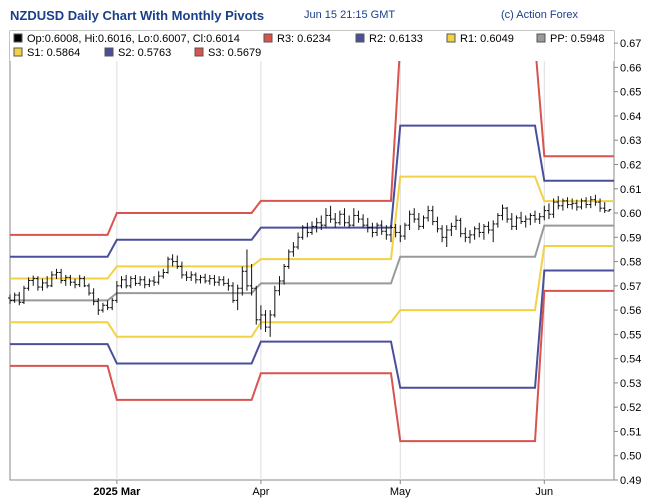 This screenshot has width=650, height=501. What do you see at coordinates (630, 360) in the screenshot?
I see `y-tick-label: 0.54` at bounding box center [630, 360].